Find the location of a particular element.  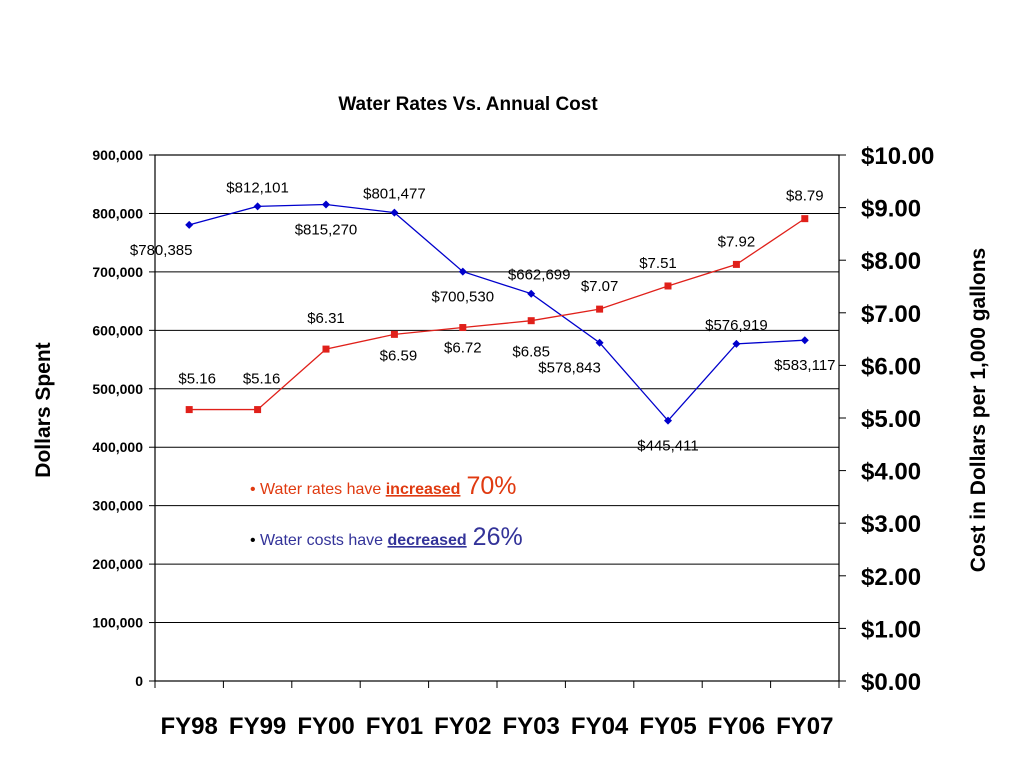

x-tick-label: FY03 is located at coordinates (531, 726).